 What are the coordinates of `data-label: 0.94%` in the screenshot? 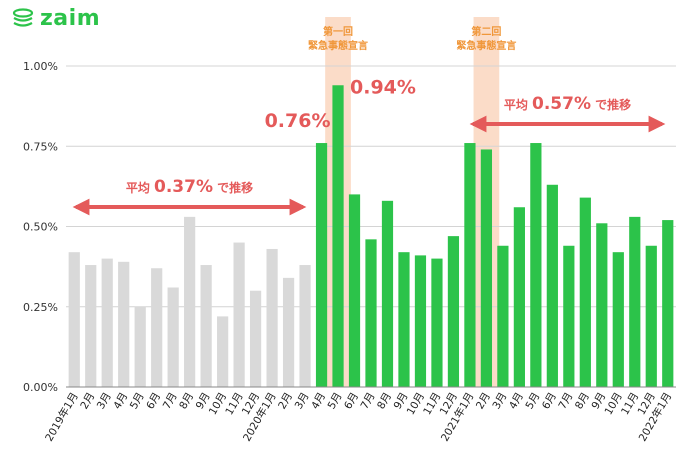 It's located at (383, 87).